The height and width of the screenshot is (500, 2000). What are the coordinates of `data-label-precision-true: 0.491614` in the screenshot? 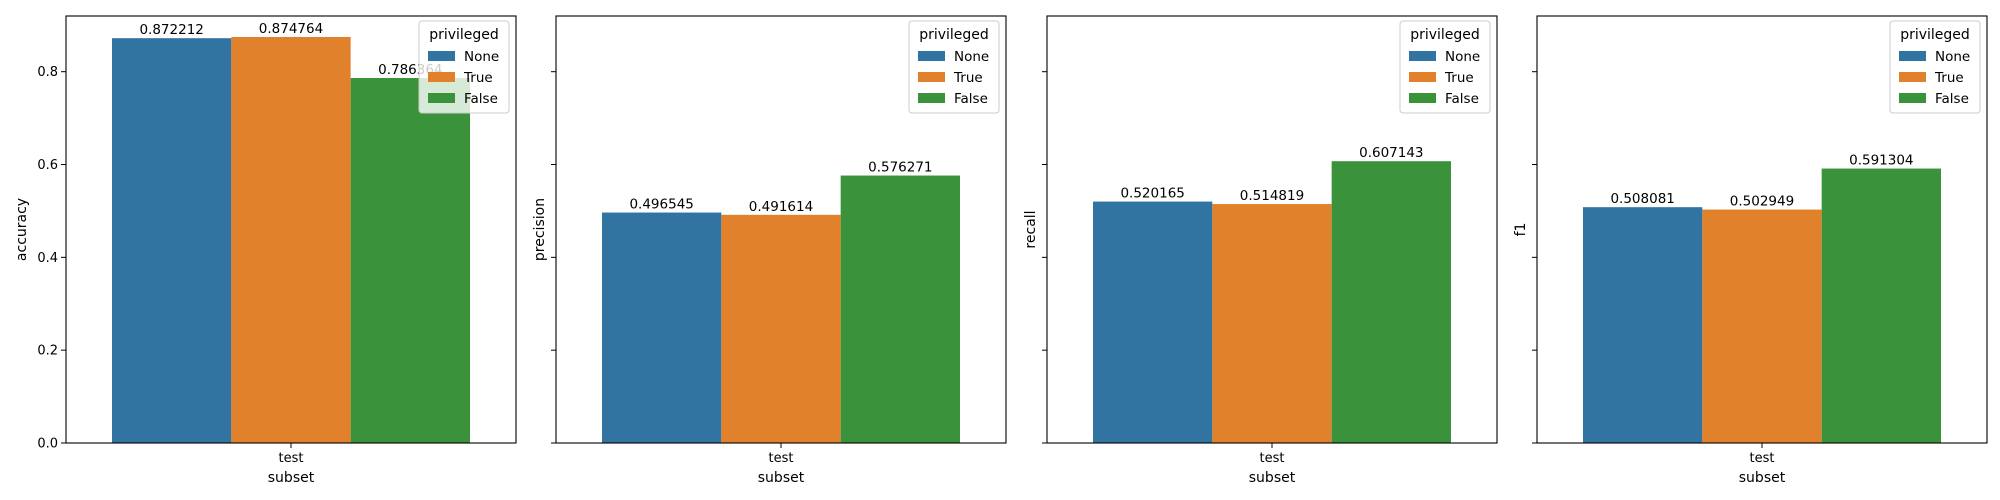 It's located at (781, 207).